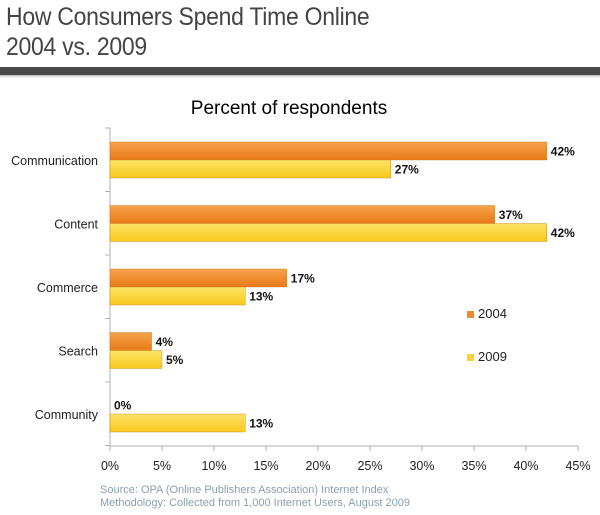 The width and height of the screenshot is (600, 515). Describe the element at coordinates (525, 466) in the screenshot. I see `x-tick-label: 40%` at that location.